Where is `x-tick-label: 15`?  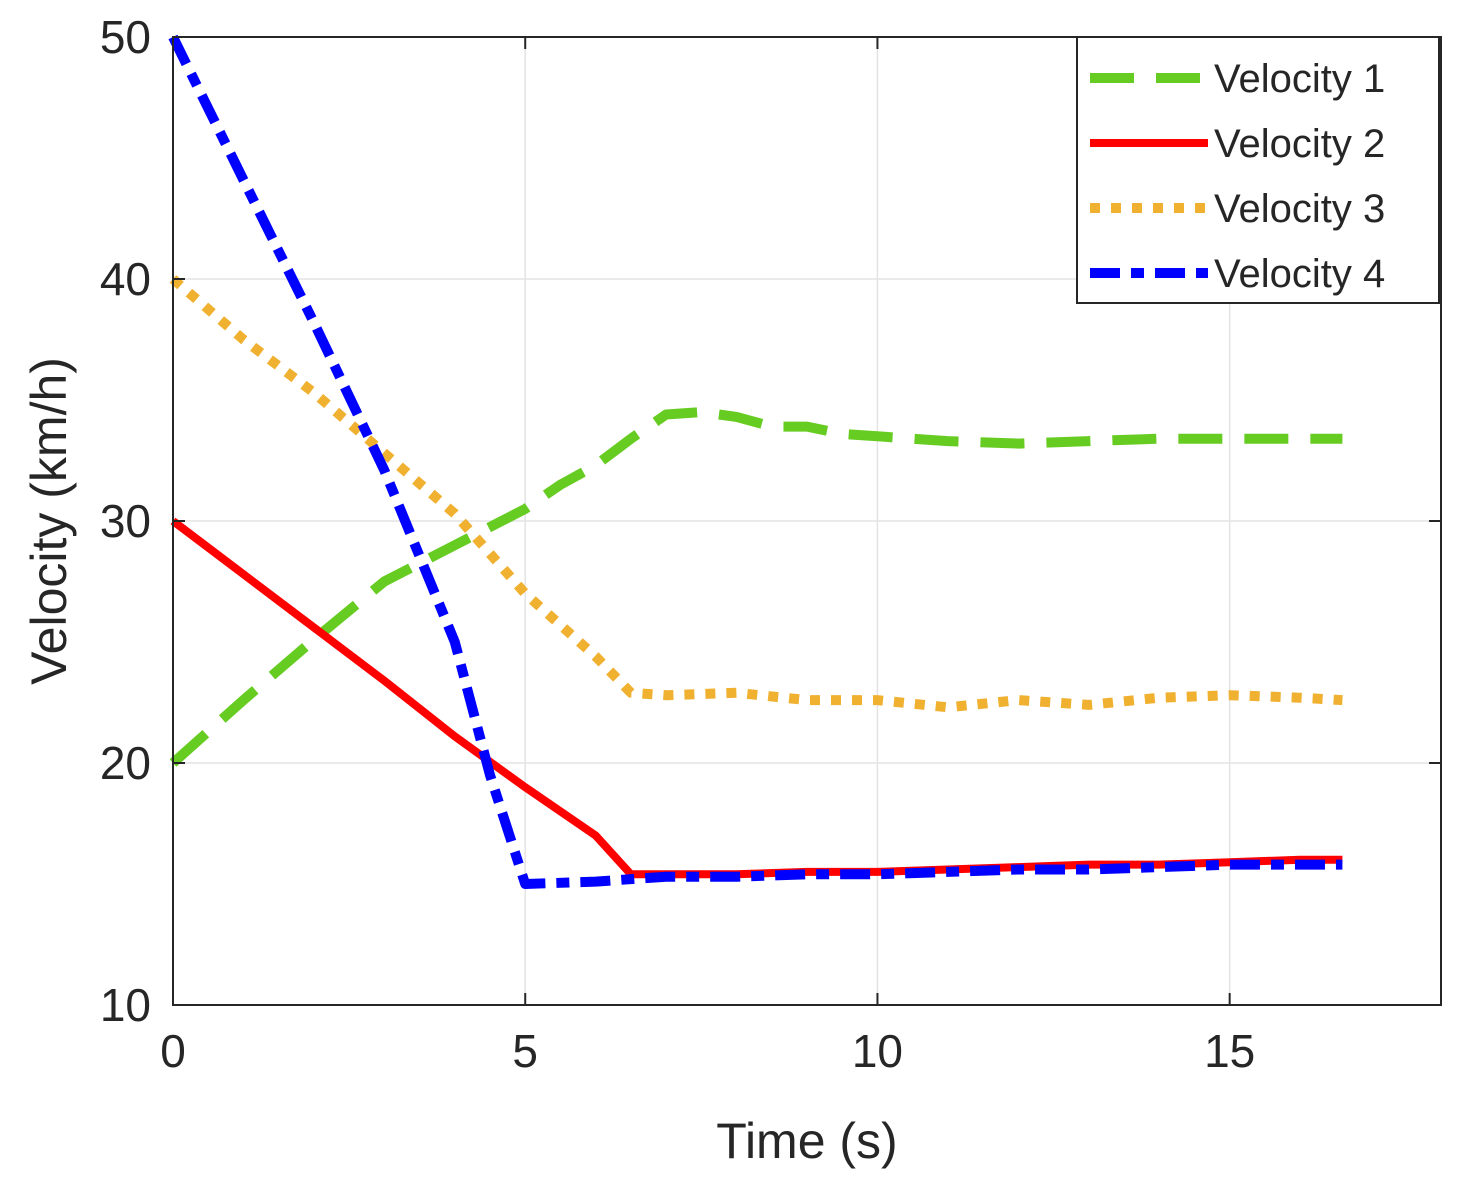 x-tick-label: 15 is located at coordinates (1229, 1051).